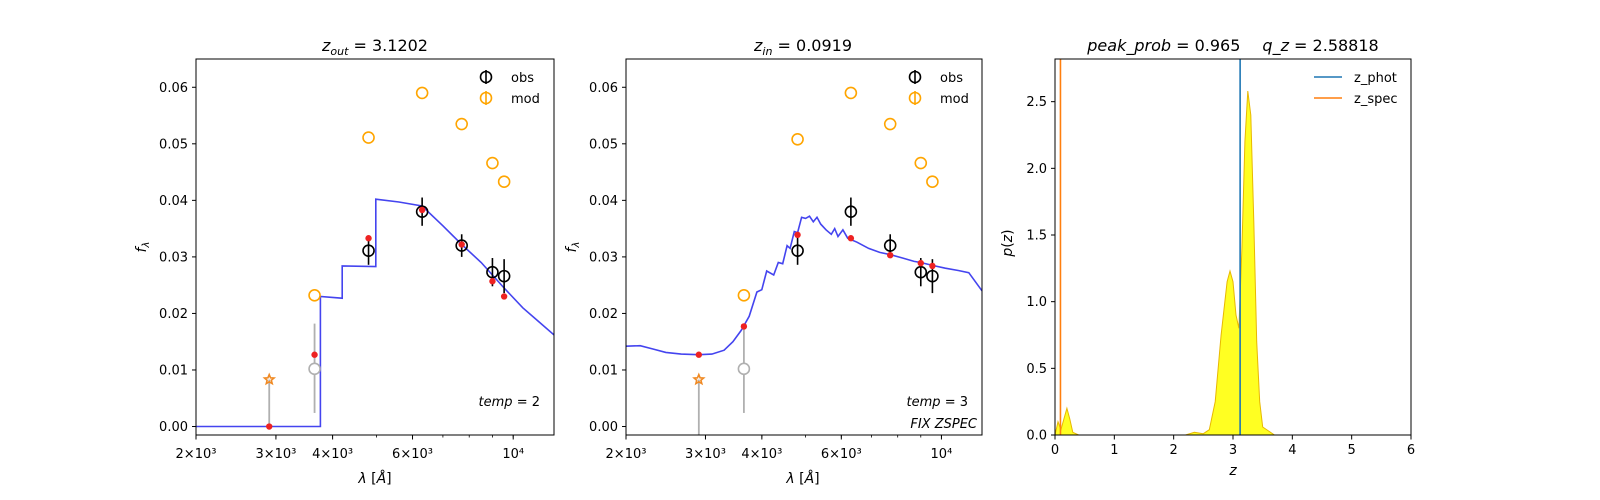 The height and width of the screenshot is (500, 1600). I want to click on legend-label-mod: mod, so click(525, 99).